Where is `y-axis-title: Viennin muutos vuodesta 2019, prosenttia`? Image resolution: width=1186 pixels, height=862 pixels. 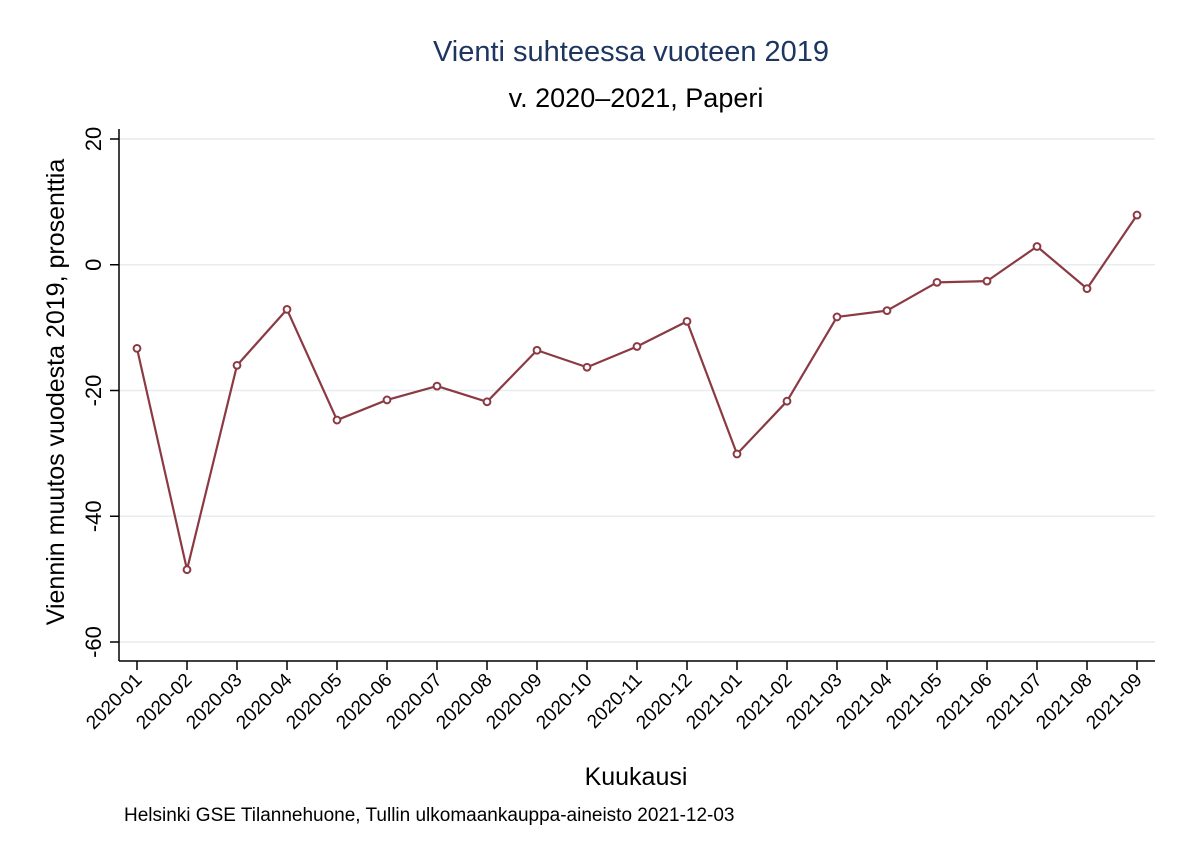 y-axis-title: Viennin muutos vuodesta 2019, prosenttia is located at coordinates (56, 392).